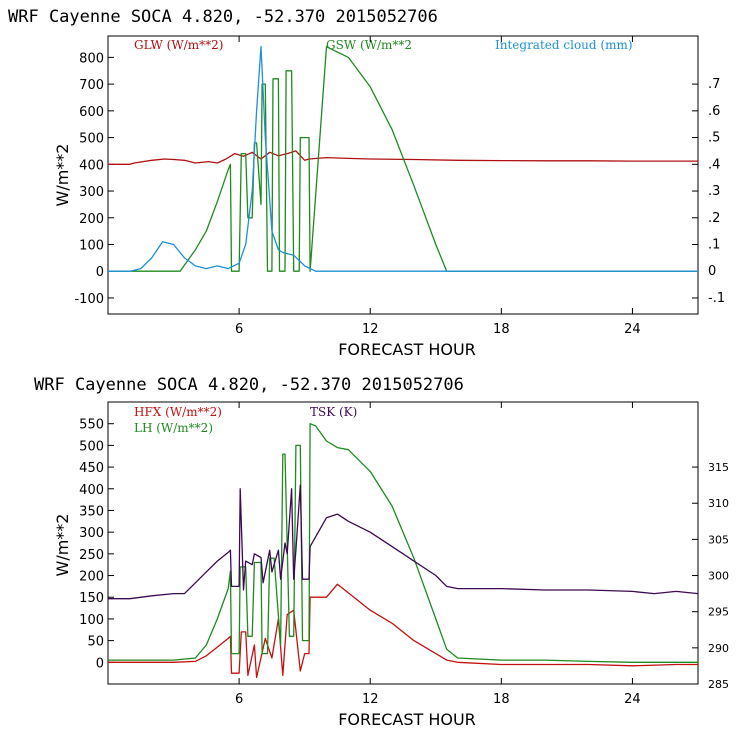 This screenshot has width=740, height=740. I want to click on chart-2-y2-tick-label: 310, so click(718, 503).